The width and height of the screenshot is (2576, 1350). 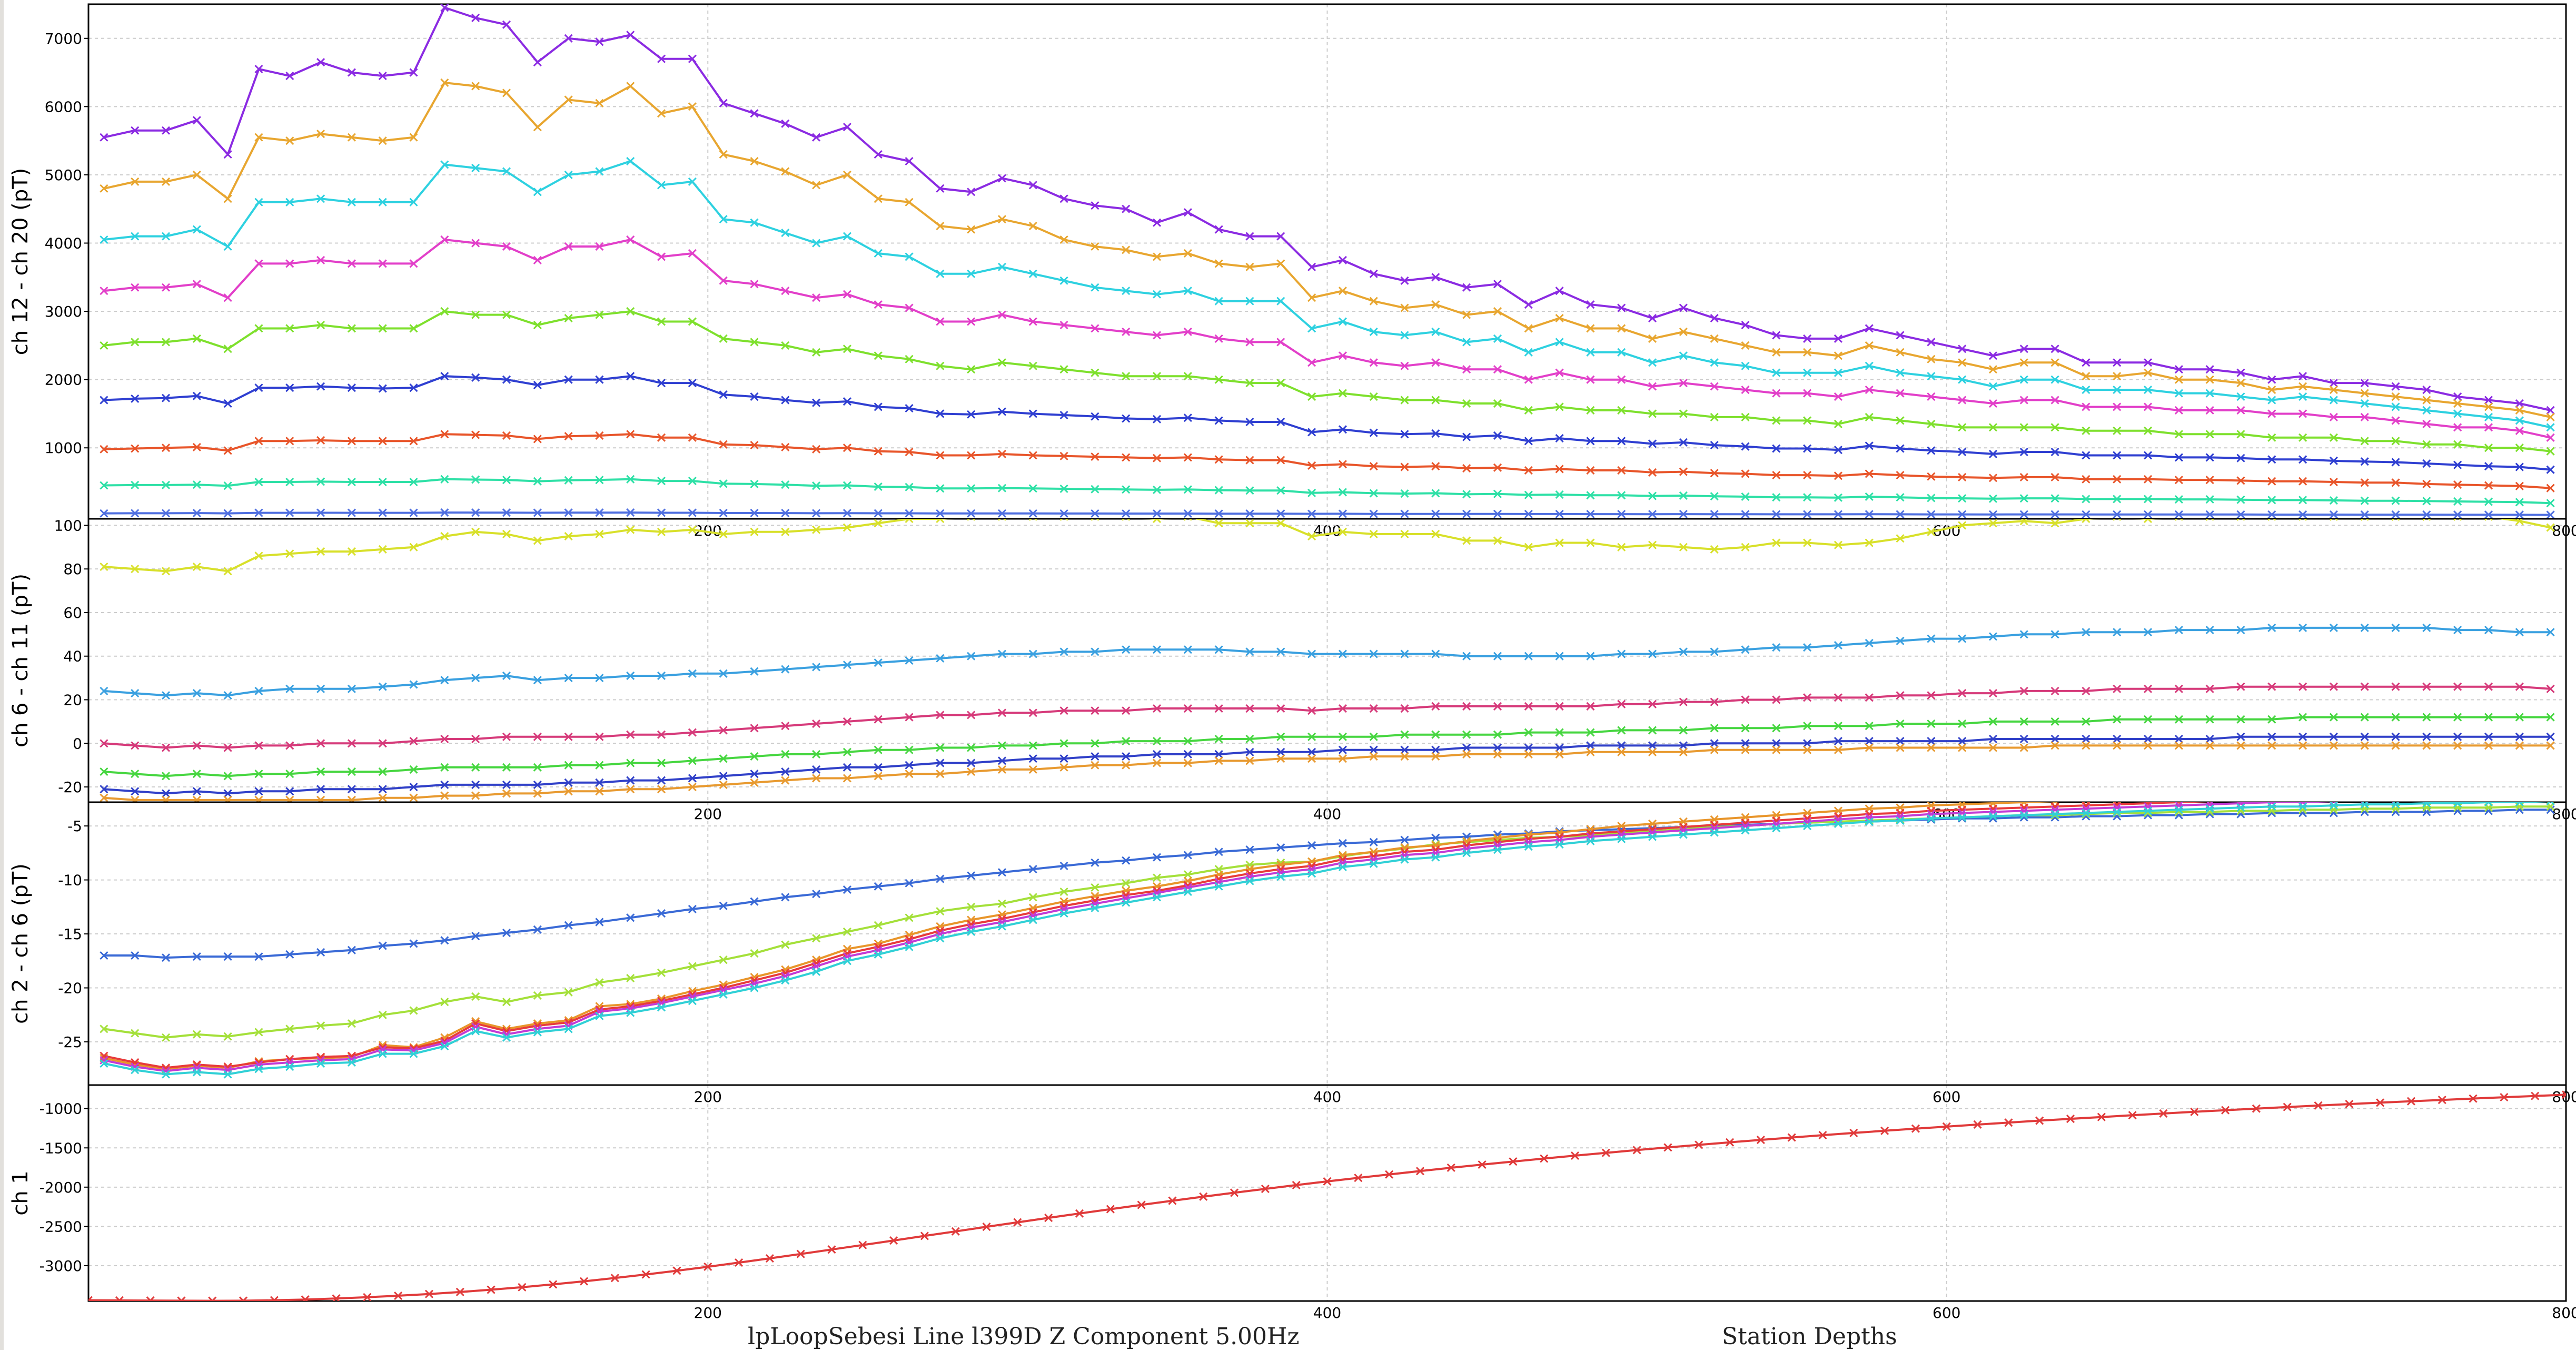 What do you see at coordinates (1327, 1097) in the screenshot?
I see `x-tick-label: 400` at bounding box center [1327, 1097].